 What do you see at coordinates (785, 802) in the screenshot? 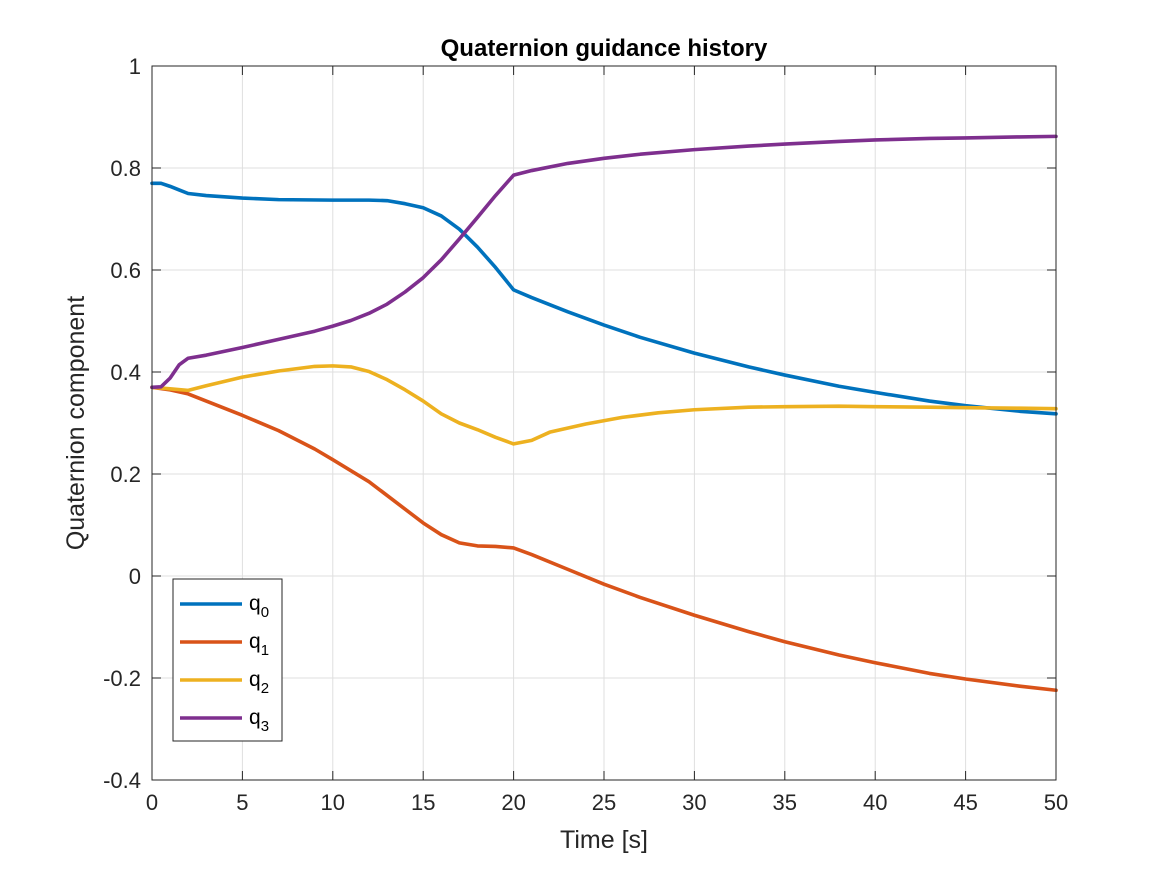
I see `x-tick-label: 35` at bounding box center [785, 802].